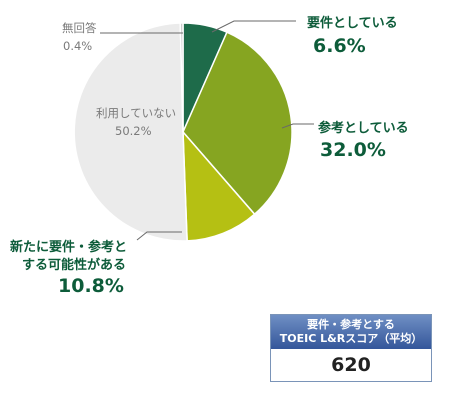 The width and height of the screenshot is (450, 410). I want to click on value-possible: 10.8%, so click(91, 286).